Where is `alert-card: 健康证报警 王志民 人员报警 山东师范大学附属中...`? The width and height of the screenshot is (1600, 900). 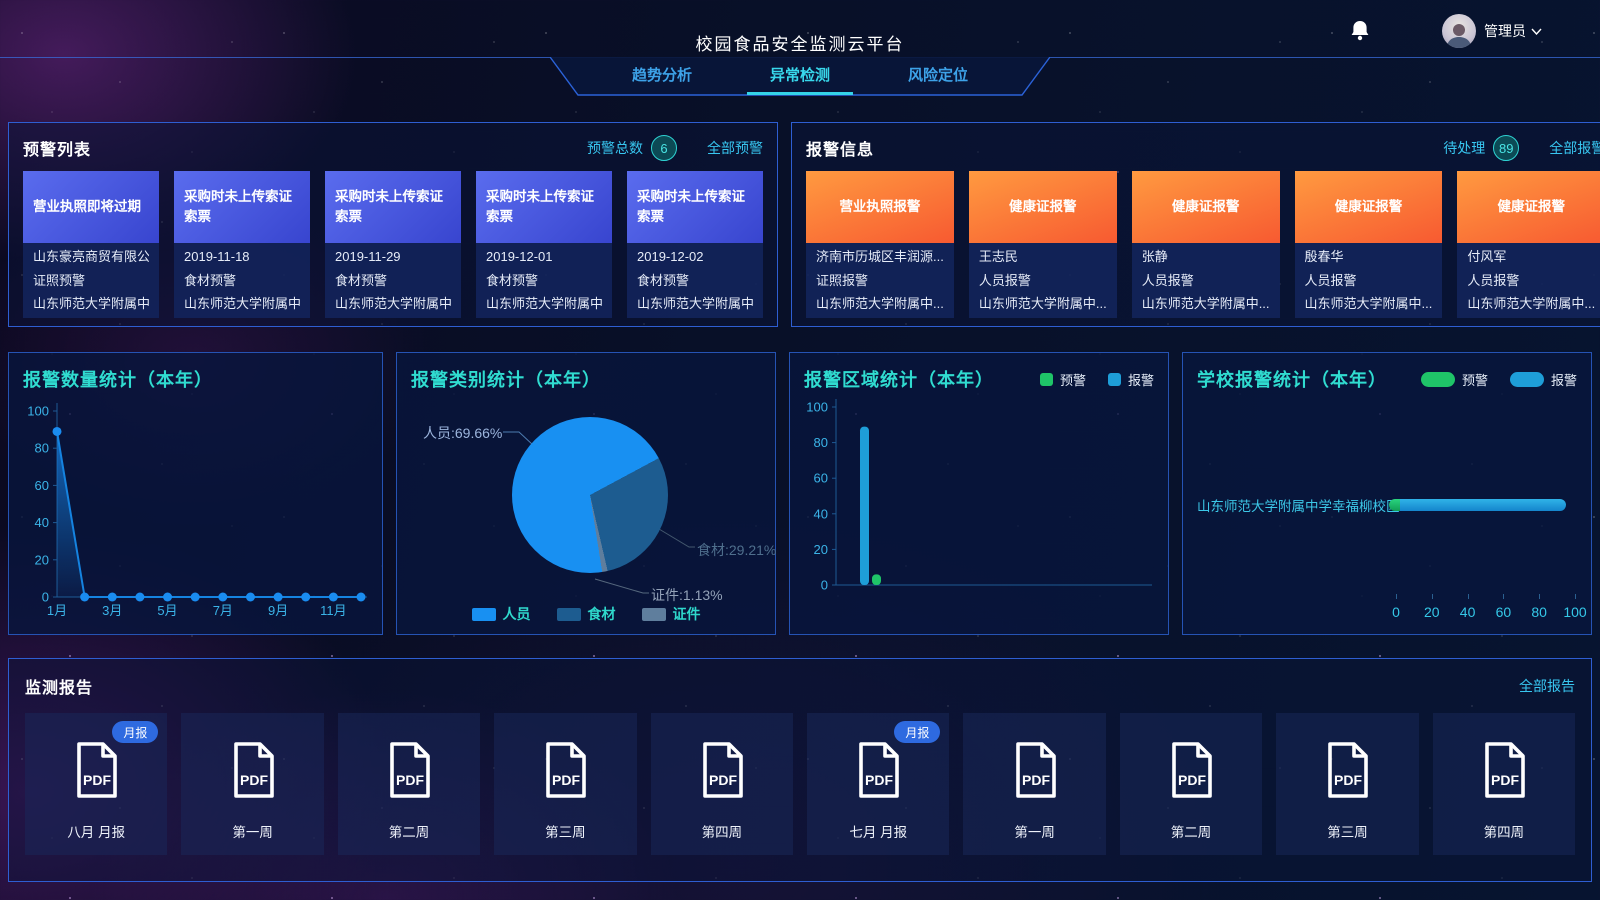 alert-card: 健康证报警 王志民 人员报警 山东师范大学附属中... is located at coordinates (1042, 244).